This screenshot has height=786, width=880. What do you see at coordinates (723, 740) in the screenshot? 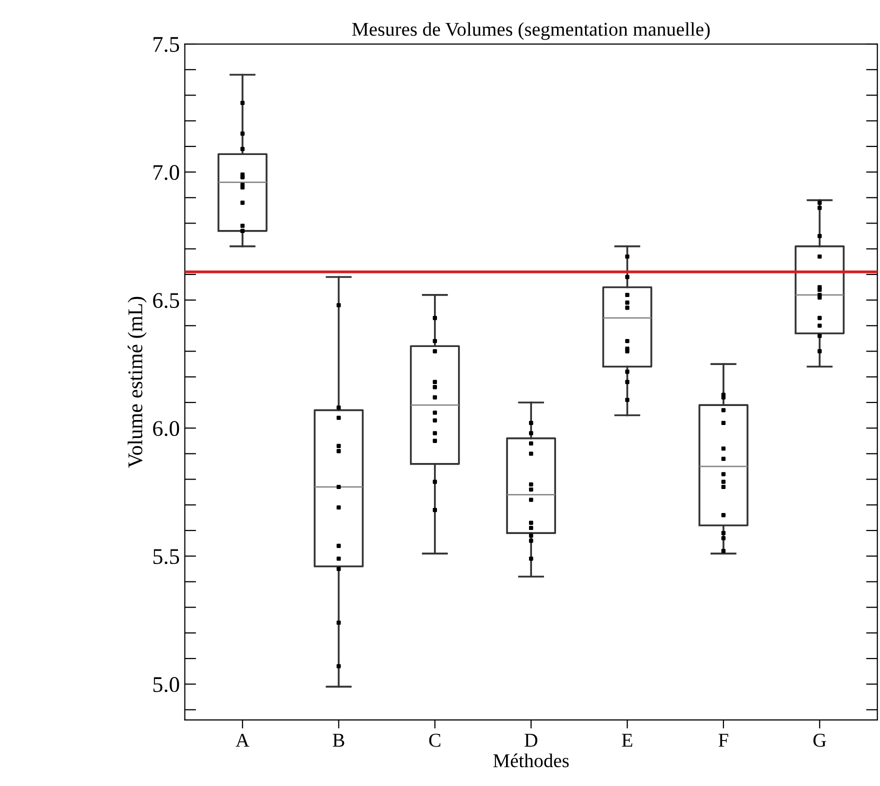
I see `x-tick-label: F` at bounding box center [723, 740].